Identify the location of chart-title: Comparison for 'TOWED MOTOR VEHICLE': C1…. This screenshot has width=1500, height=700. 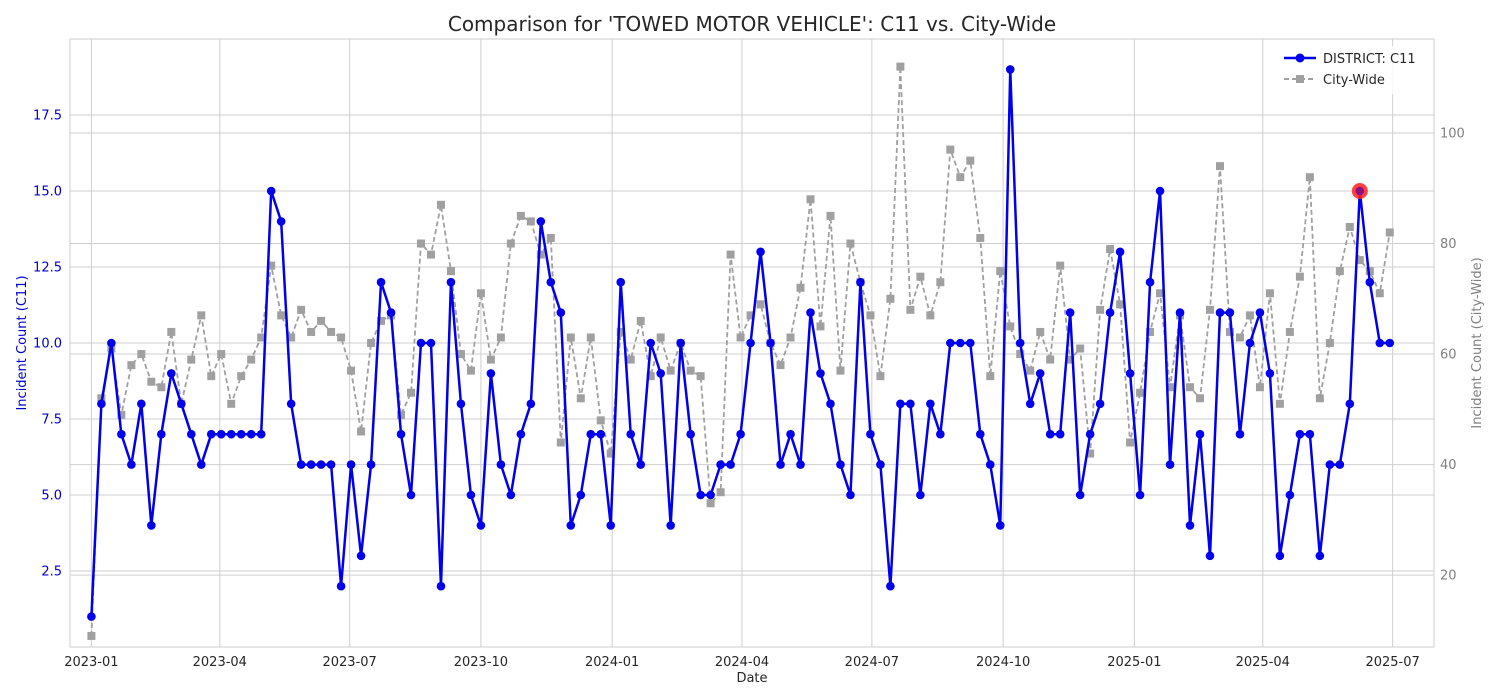
(752, 24).